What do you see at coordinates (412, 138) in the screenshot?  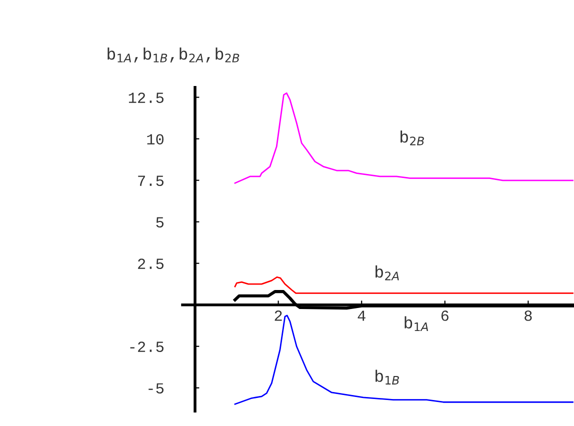 I see `series-label: b$_{2B}$` at bounding box center [412, 138].